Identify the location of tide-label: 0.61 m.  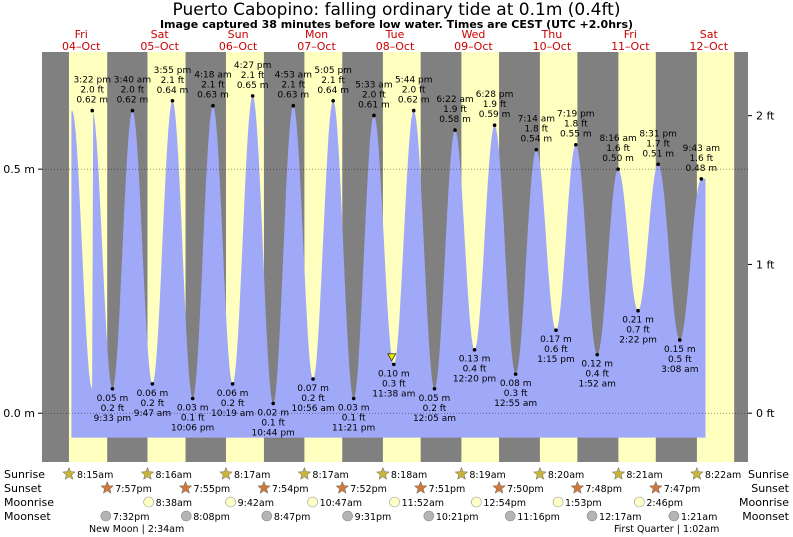
(374, 105).